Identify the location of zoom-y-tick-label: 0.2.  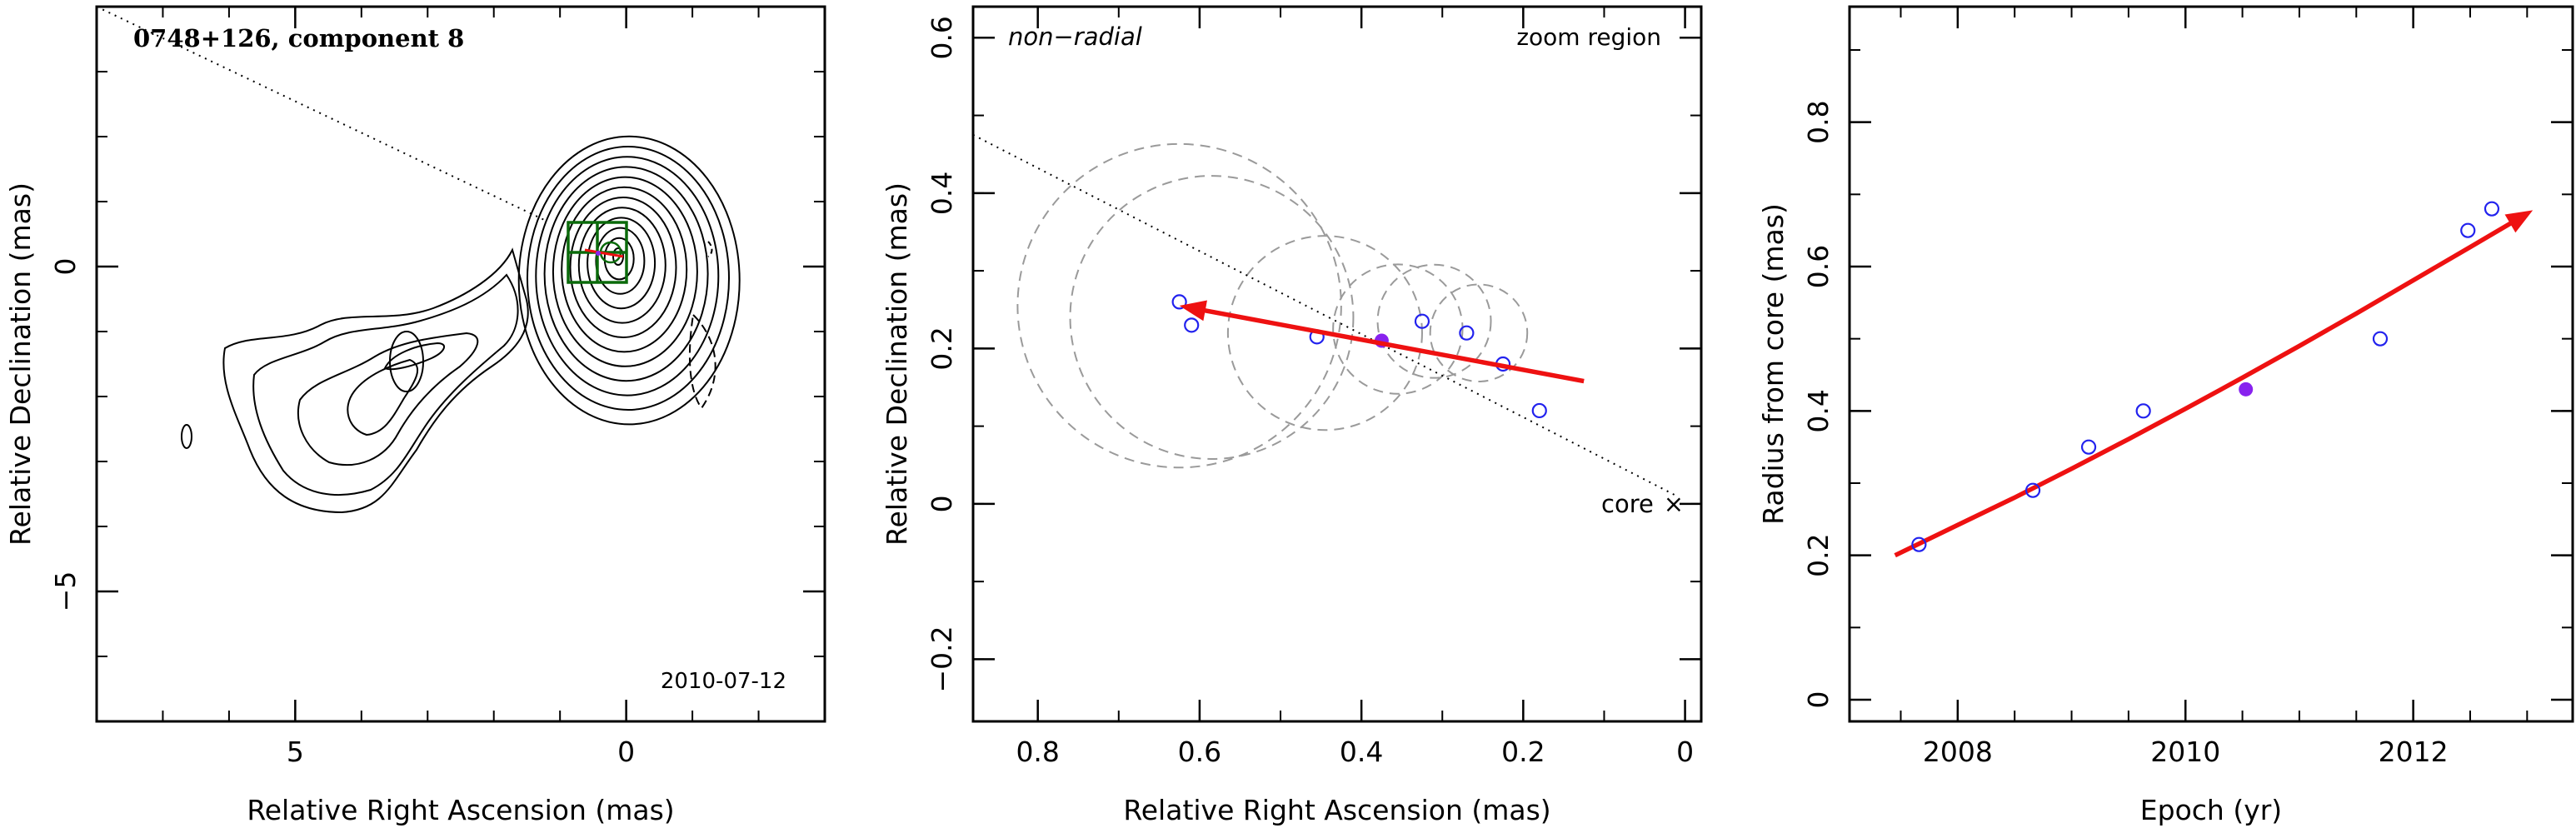
(942, 348).